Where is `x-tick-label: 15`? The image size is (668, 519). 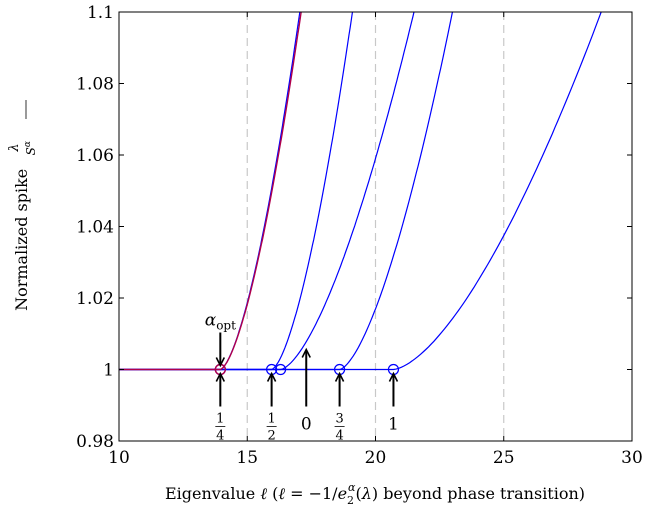
x-tick-label: 15 is located at coordinates (247, 458).